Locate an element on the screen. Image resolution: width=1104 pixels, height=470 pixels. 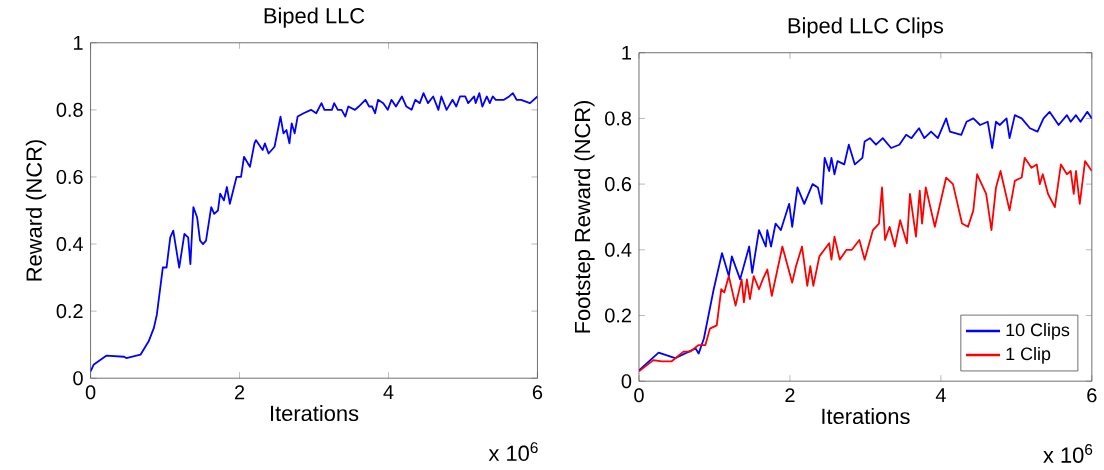
legend-label: 10 Clips is located at coordinates (1038, 332).